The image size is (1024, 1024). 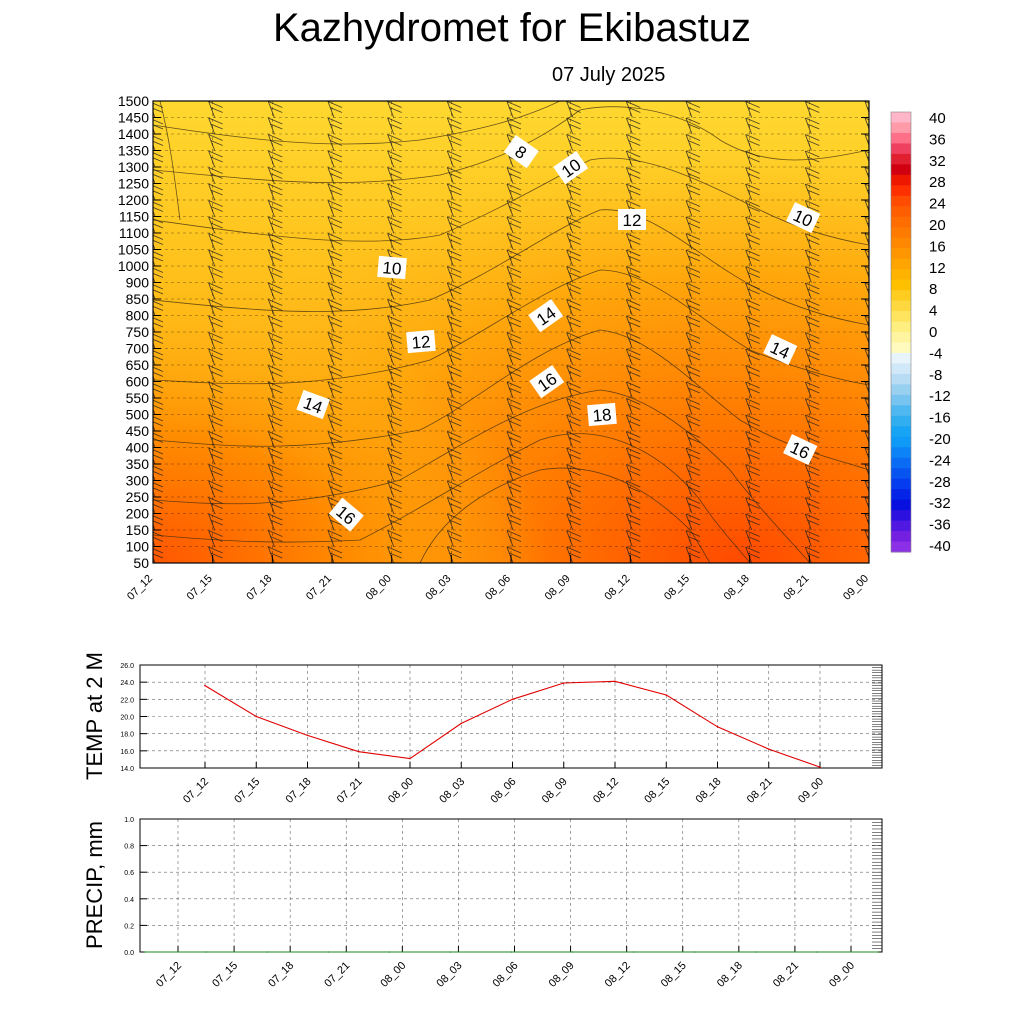 I want to click on colorbar-cells, so click(x=901, y=332).